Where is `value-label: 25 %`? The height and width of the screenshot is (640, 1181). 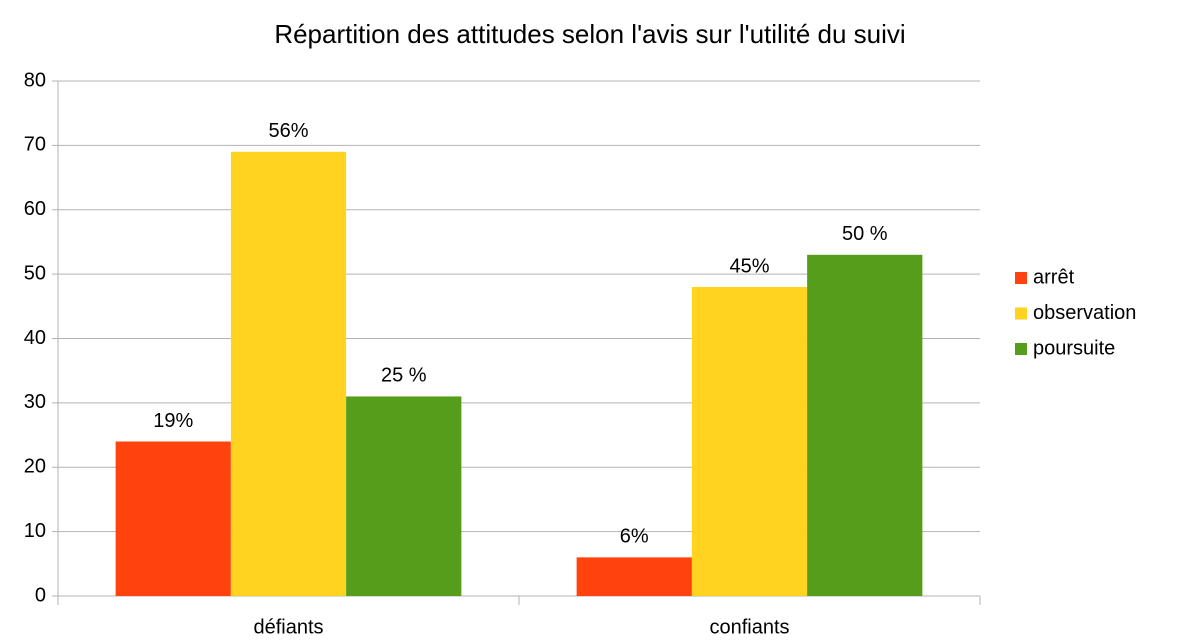
value-label: 25 % is located at coordinates (404, 376).